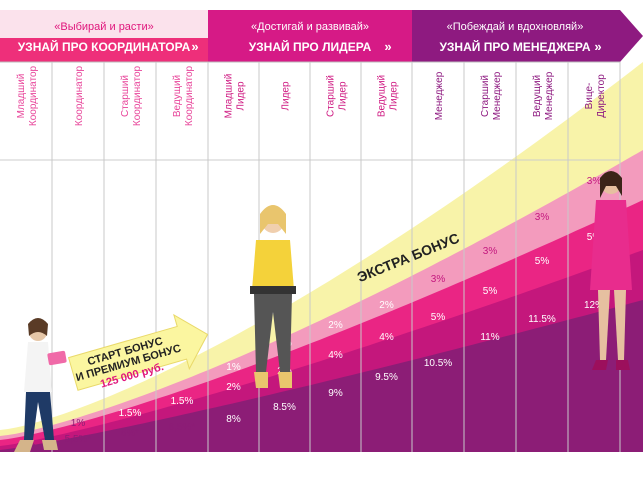  What do you see at coordinates (527, 36) in the screenshot?
I see `banner-manager-bg` at bounding box center [527, 36].